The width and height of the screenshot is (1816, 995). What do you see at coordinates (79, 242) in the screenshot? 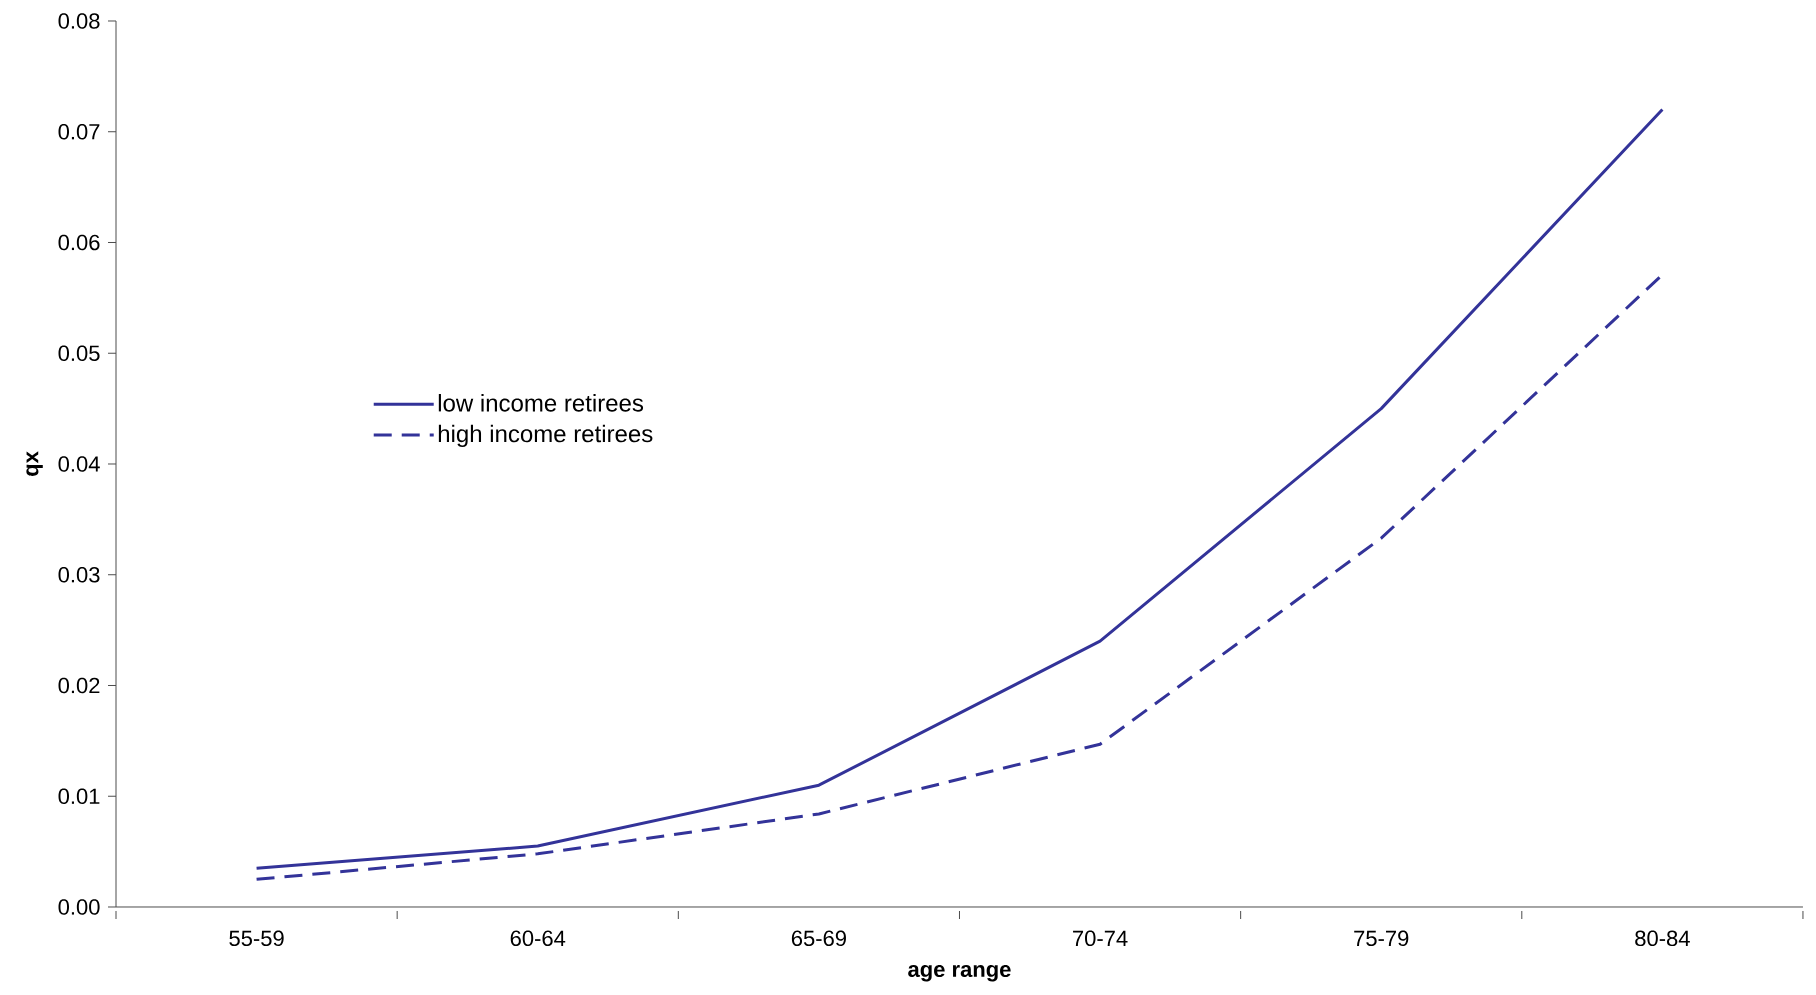
I see `y-tick-label: 0.06` at bounding box center [79, 242].